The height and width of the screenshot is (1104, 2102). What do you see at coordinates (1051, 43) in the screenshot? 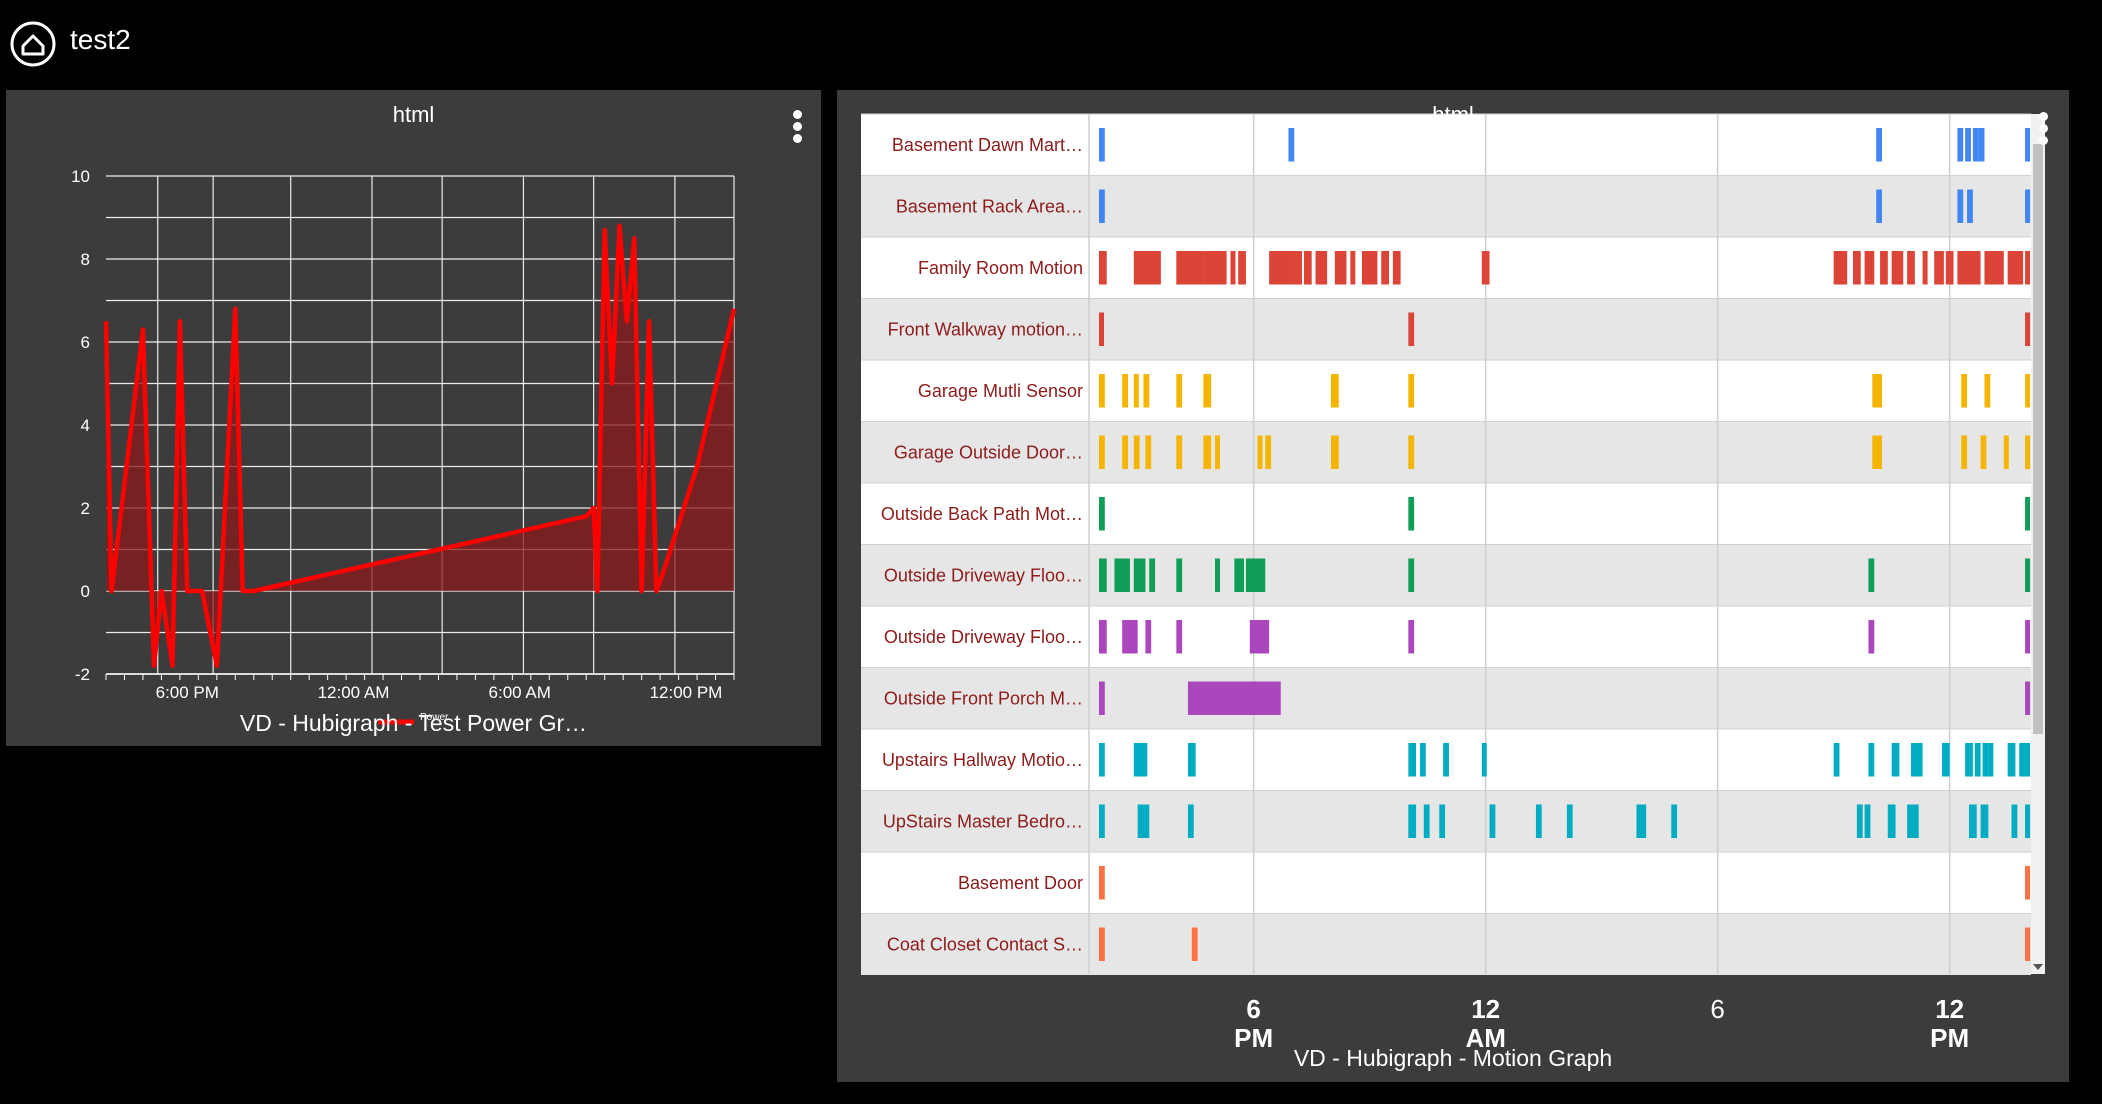
I see `dashboard-header: test2` at bounding box center [1051, 43].